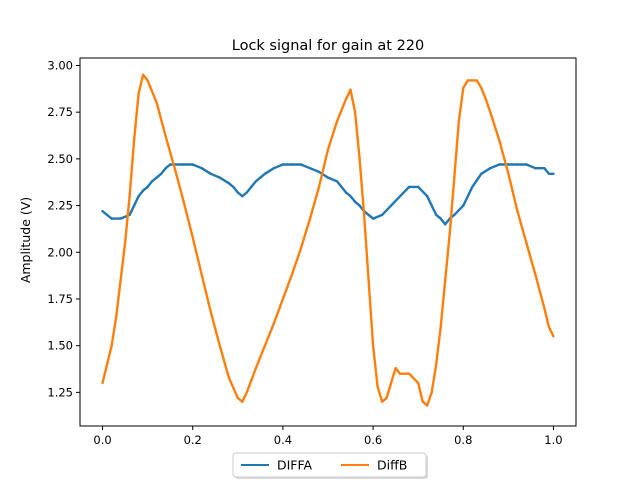  Describe the element at coordinates (463, 440) in the screenshot. I see `x-tick-label: 0.8` at that location.